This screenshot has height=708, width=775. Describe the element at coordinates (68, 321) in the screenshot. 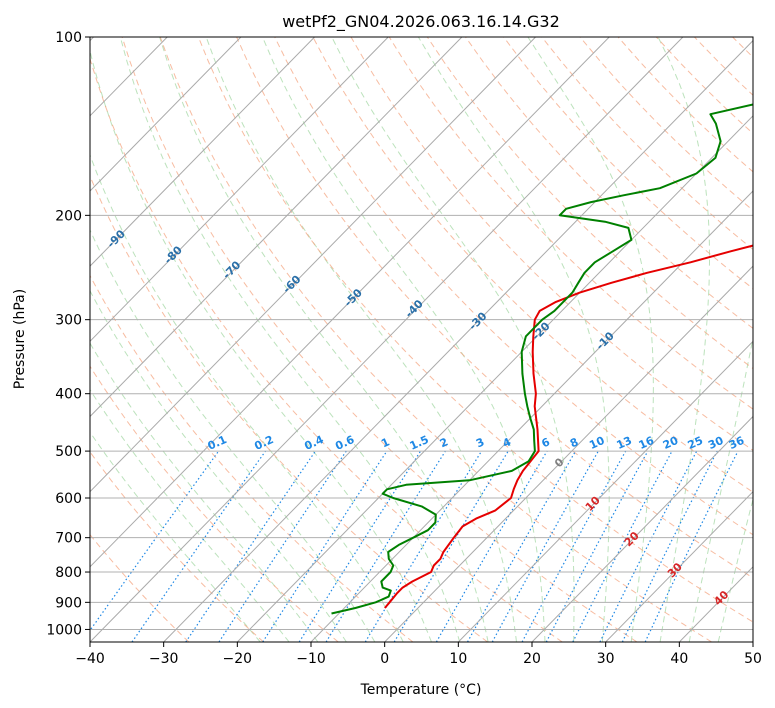

I see `y-tick-label: 300` at that location.